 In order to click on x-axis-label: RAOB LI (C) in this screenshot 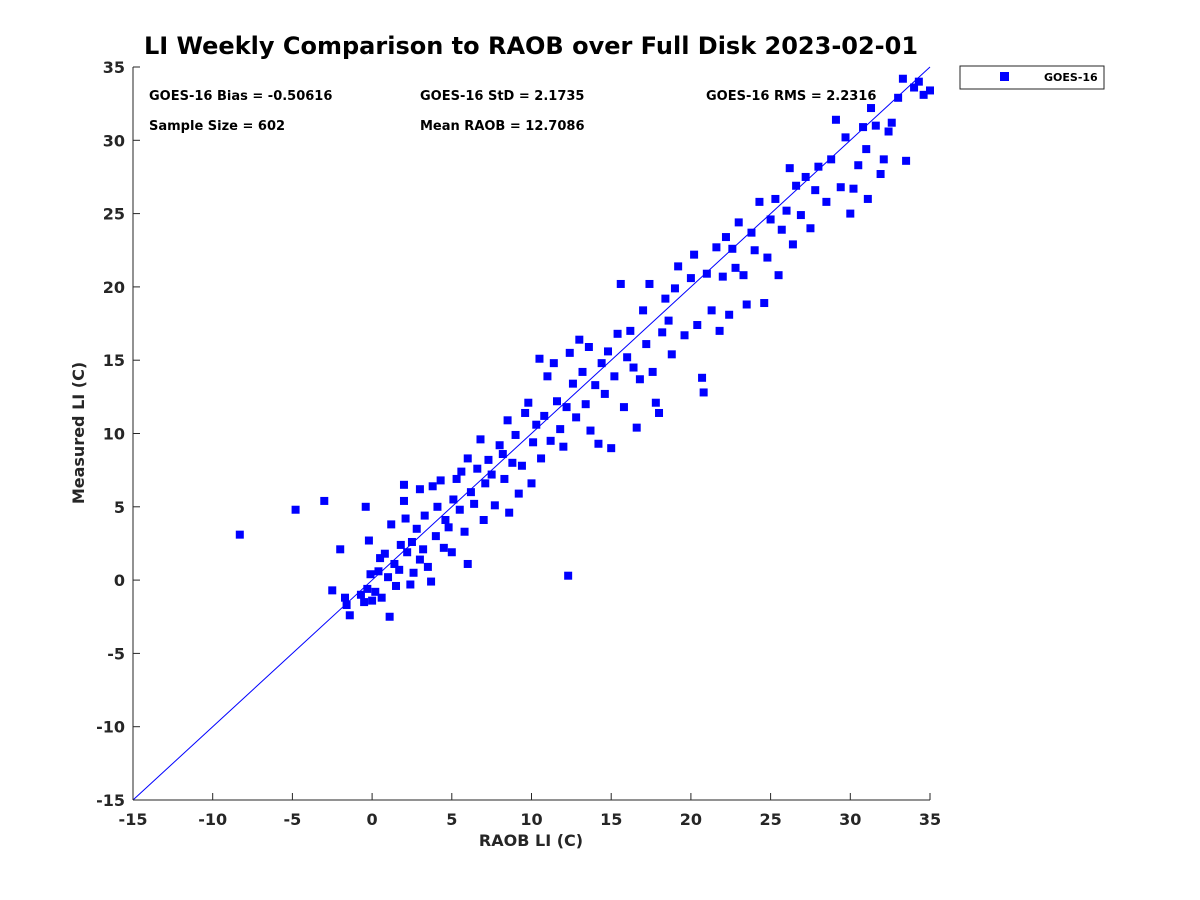, I will do `click(531, 840)`.